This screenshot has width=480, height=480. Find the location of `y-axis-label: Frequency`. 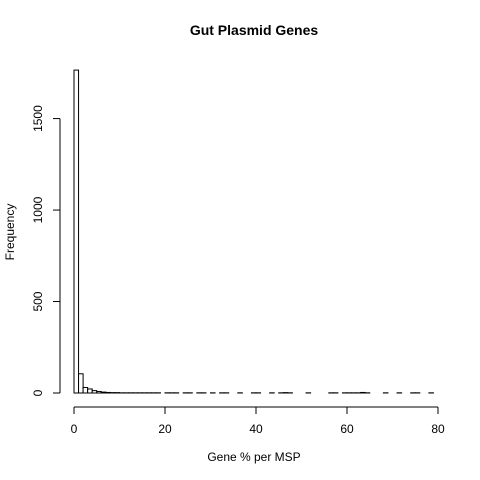

y-axis-label: Frequency is located at coordinates (10, 232).